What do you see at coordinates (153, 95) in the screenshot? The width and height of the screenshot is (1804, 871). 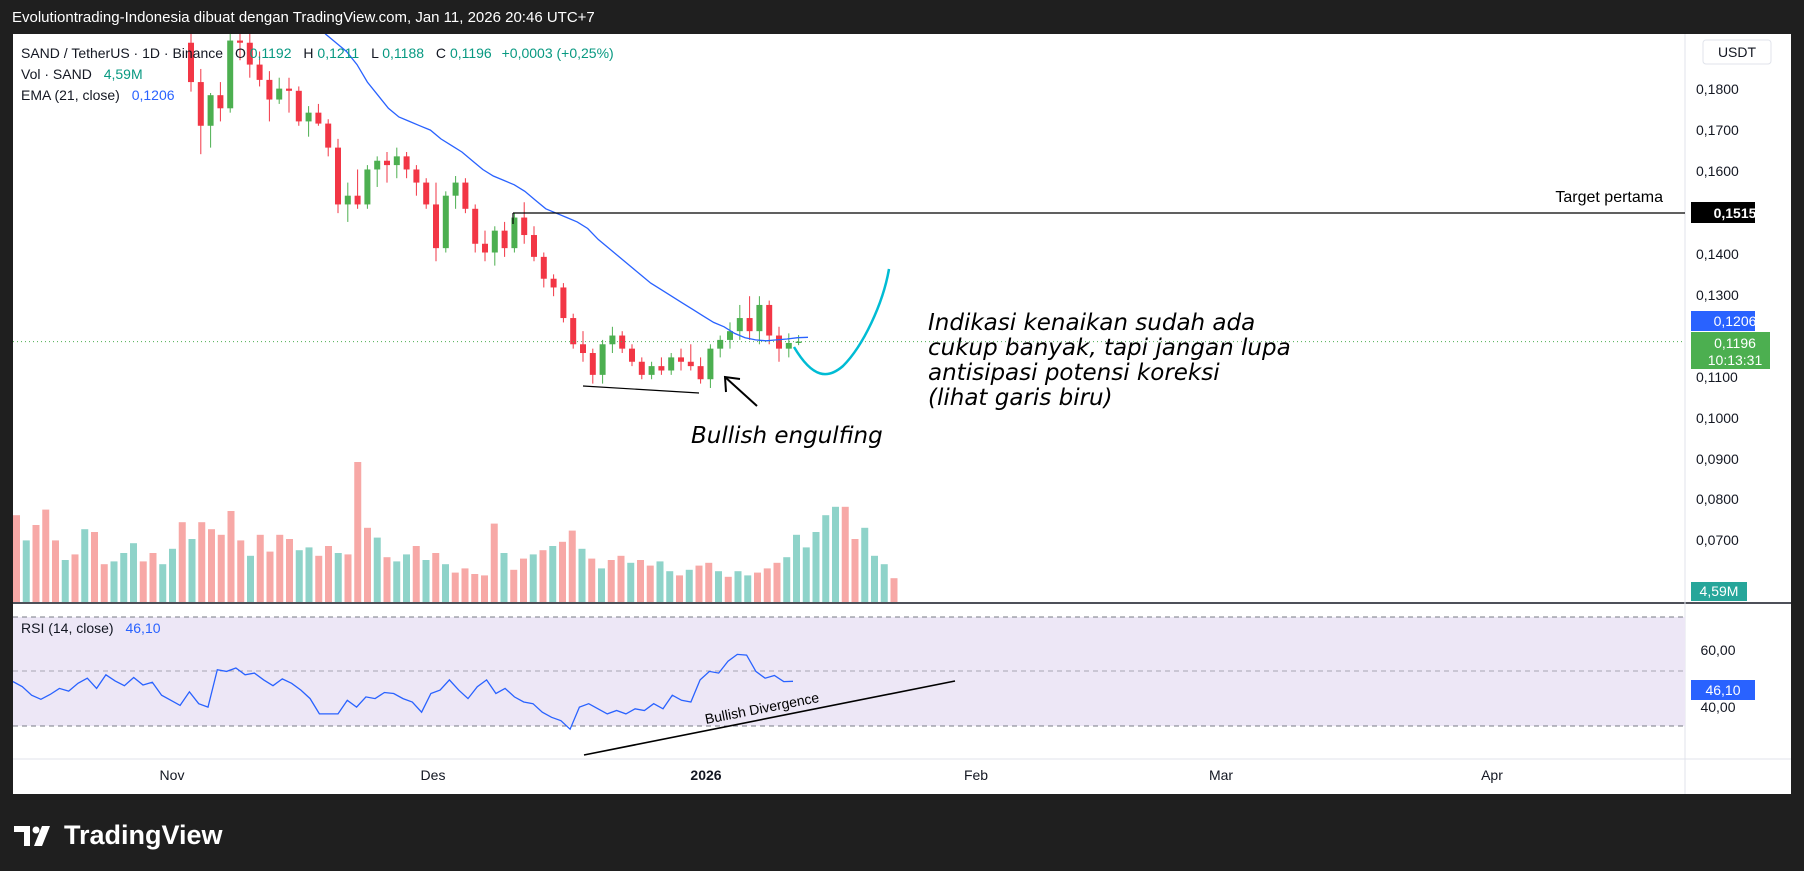 I see `legend-ema-value: 0,1206` at bounding box center [153, 95].